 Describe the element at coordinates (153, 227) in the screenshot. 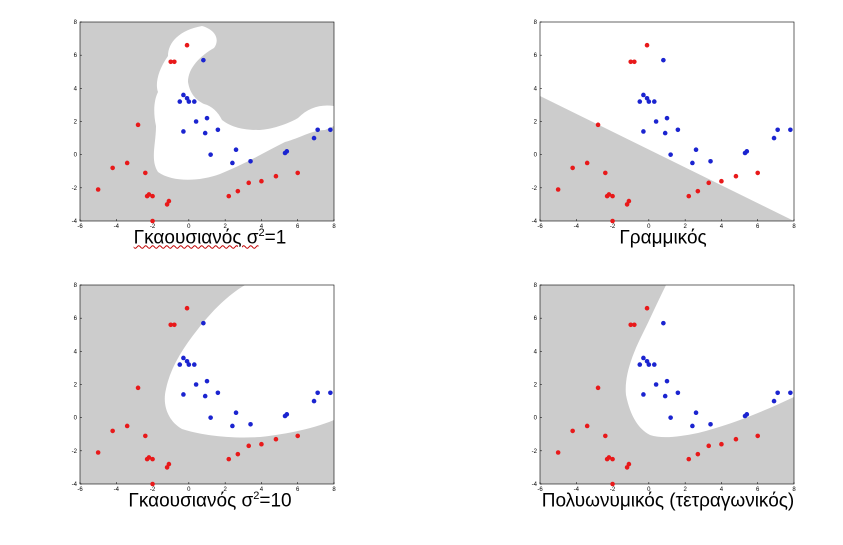

I see `x-tick-label: -2` at that location.